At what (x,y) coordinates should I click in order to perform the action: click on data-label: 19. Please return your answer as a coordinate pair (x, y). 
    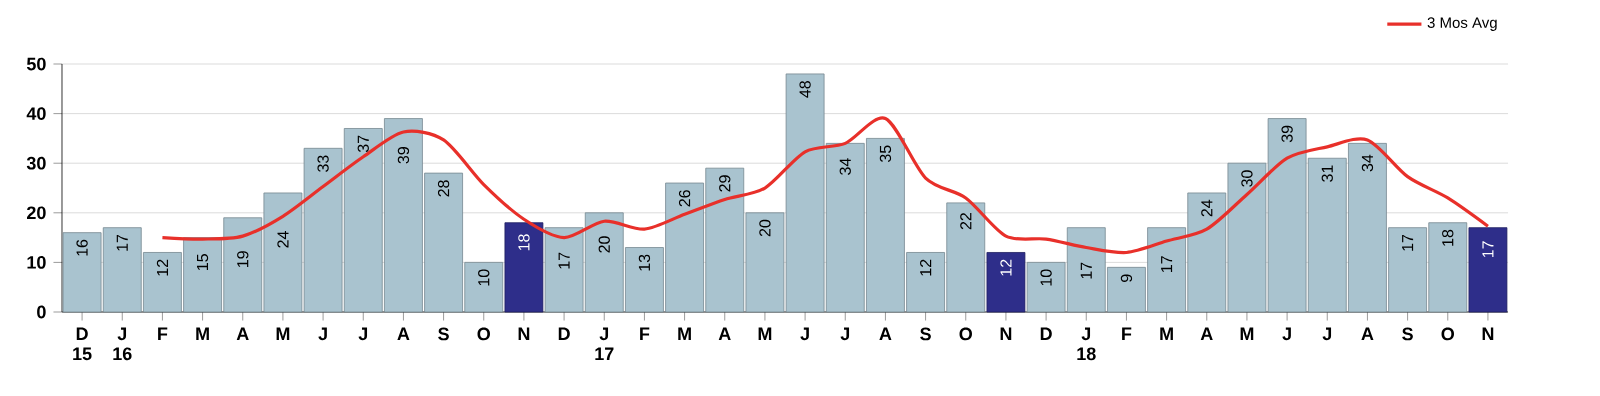
    Looking at the image, I should click on (243, 259).